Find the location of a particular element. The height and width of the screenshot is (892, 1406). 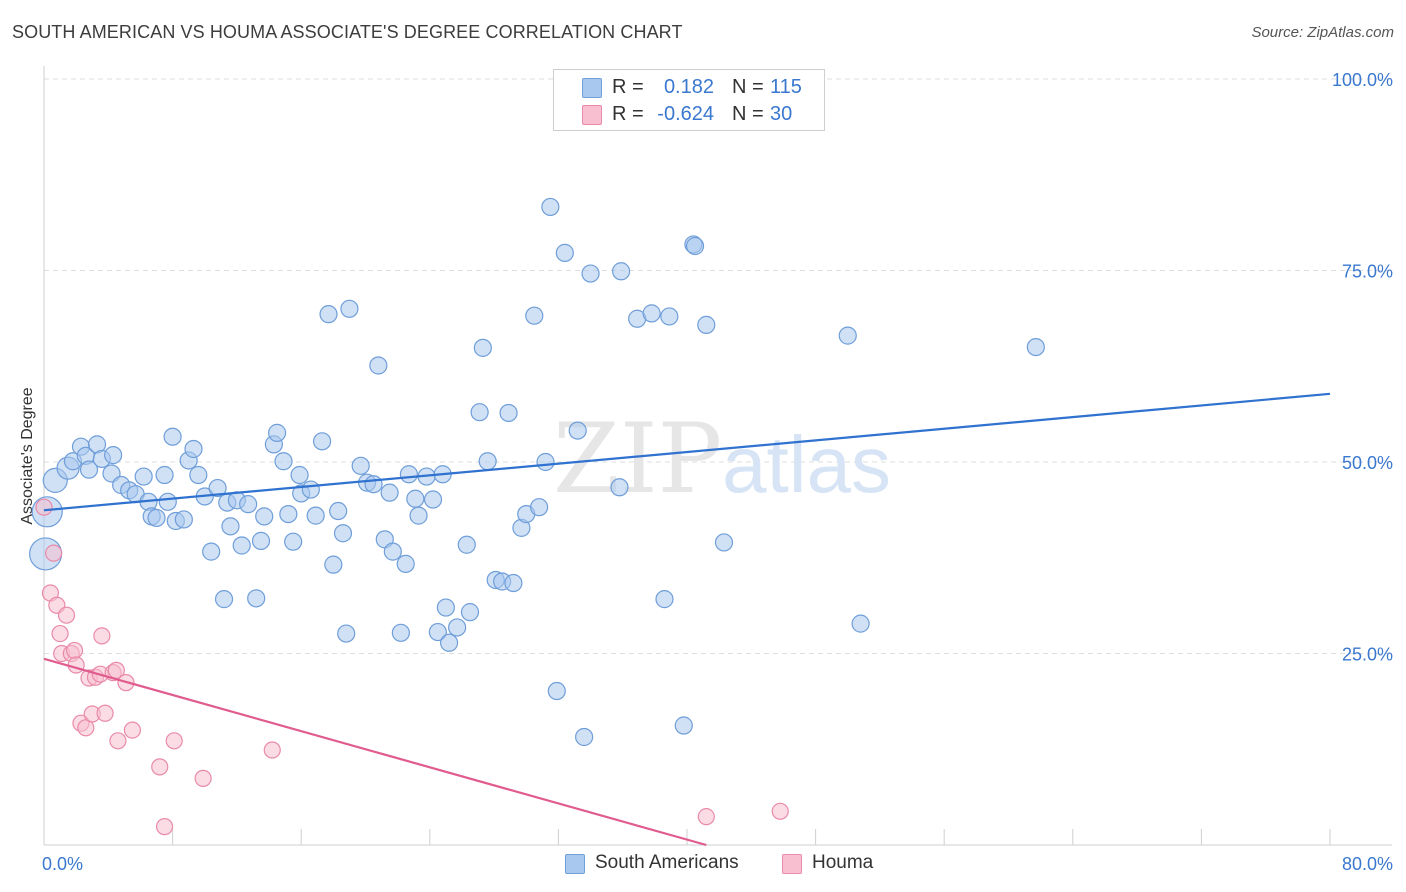

south-americans-trend-line is located at coordinates (687, 452).